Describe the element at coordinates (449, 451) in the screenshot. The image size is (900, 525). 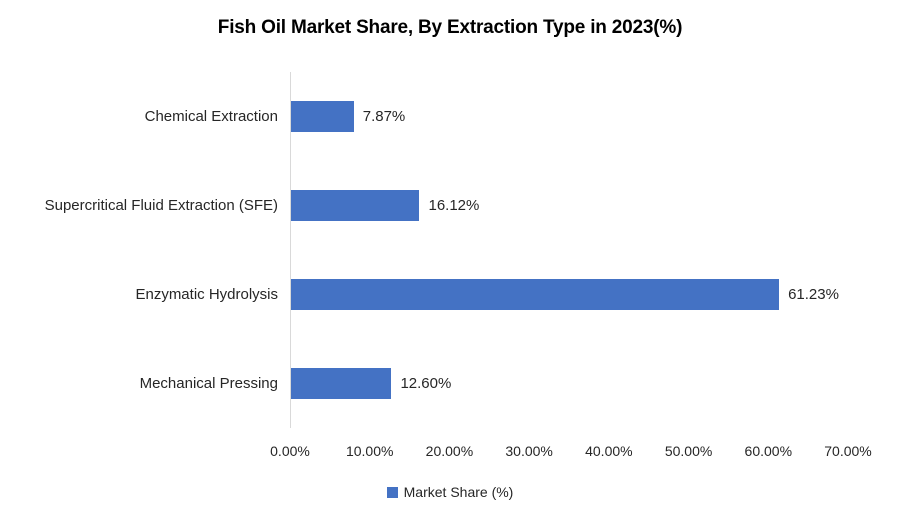
I see `x-tick-label: 20.00%` at that location.